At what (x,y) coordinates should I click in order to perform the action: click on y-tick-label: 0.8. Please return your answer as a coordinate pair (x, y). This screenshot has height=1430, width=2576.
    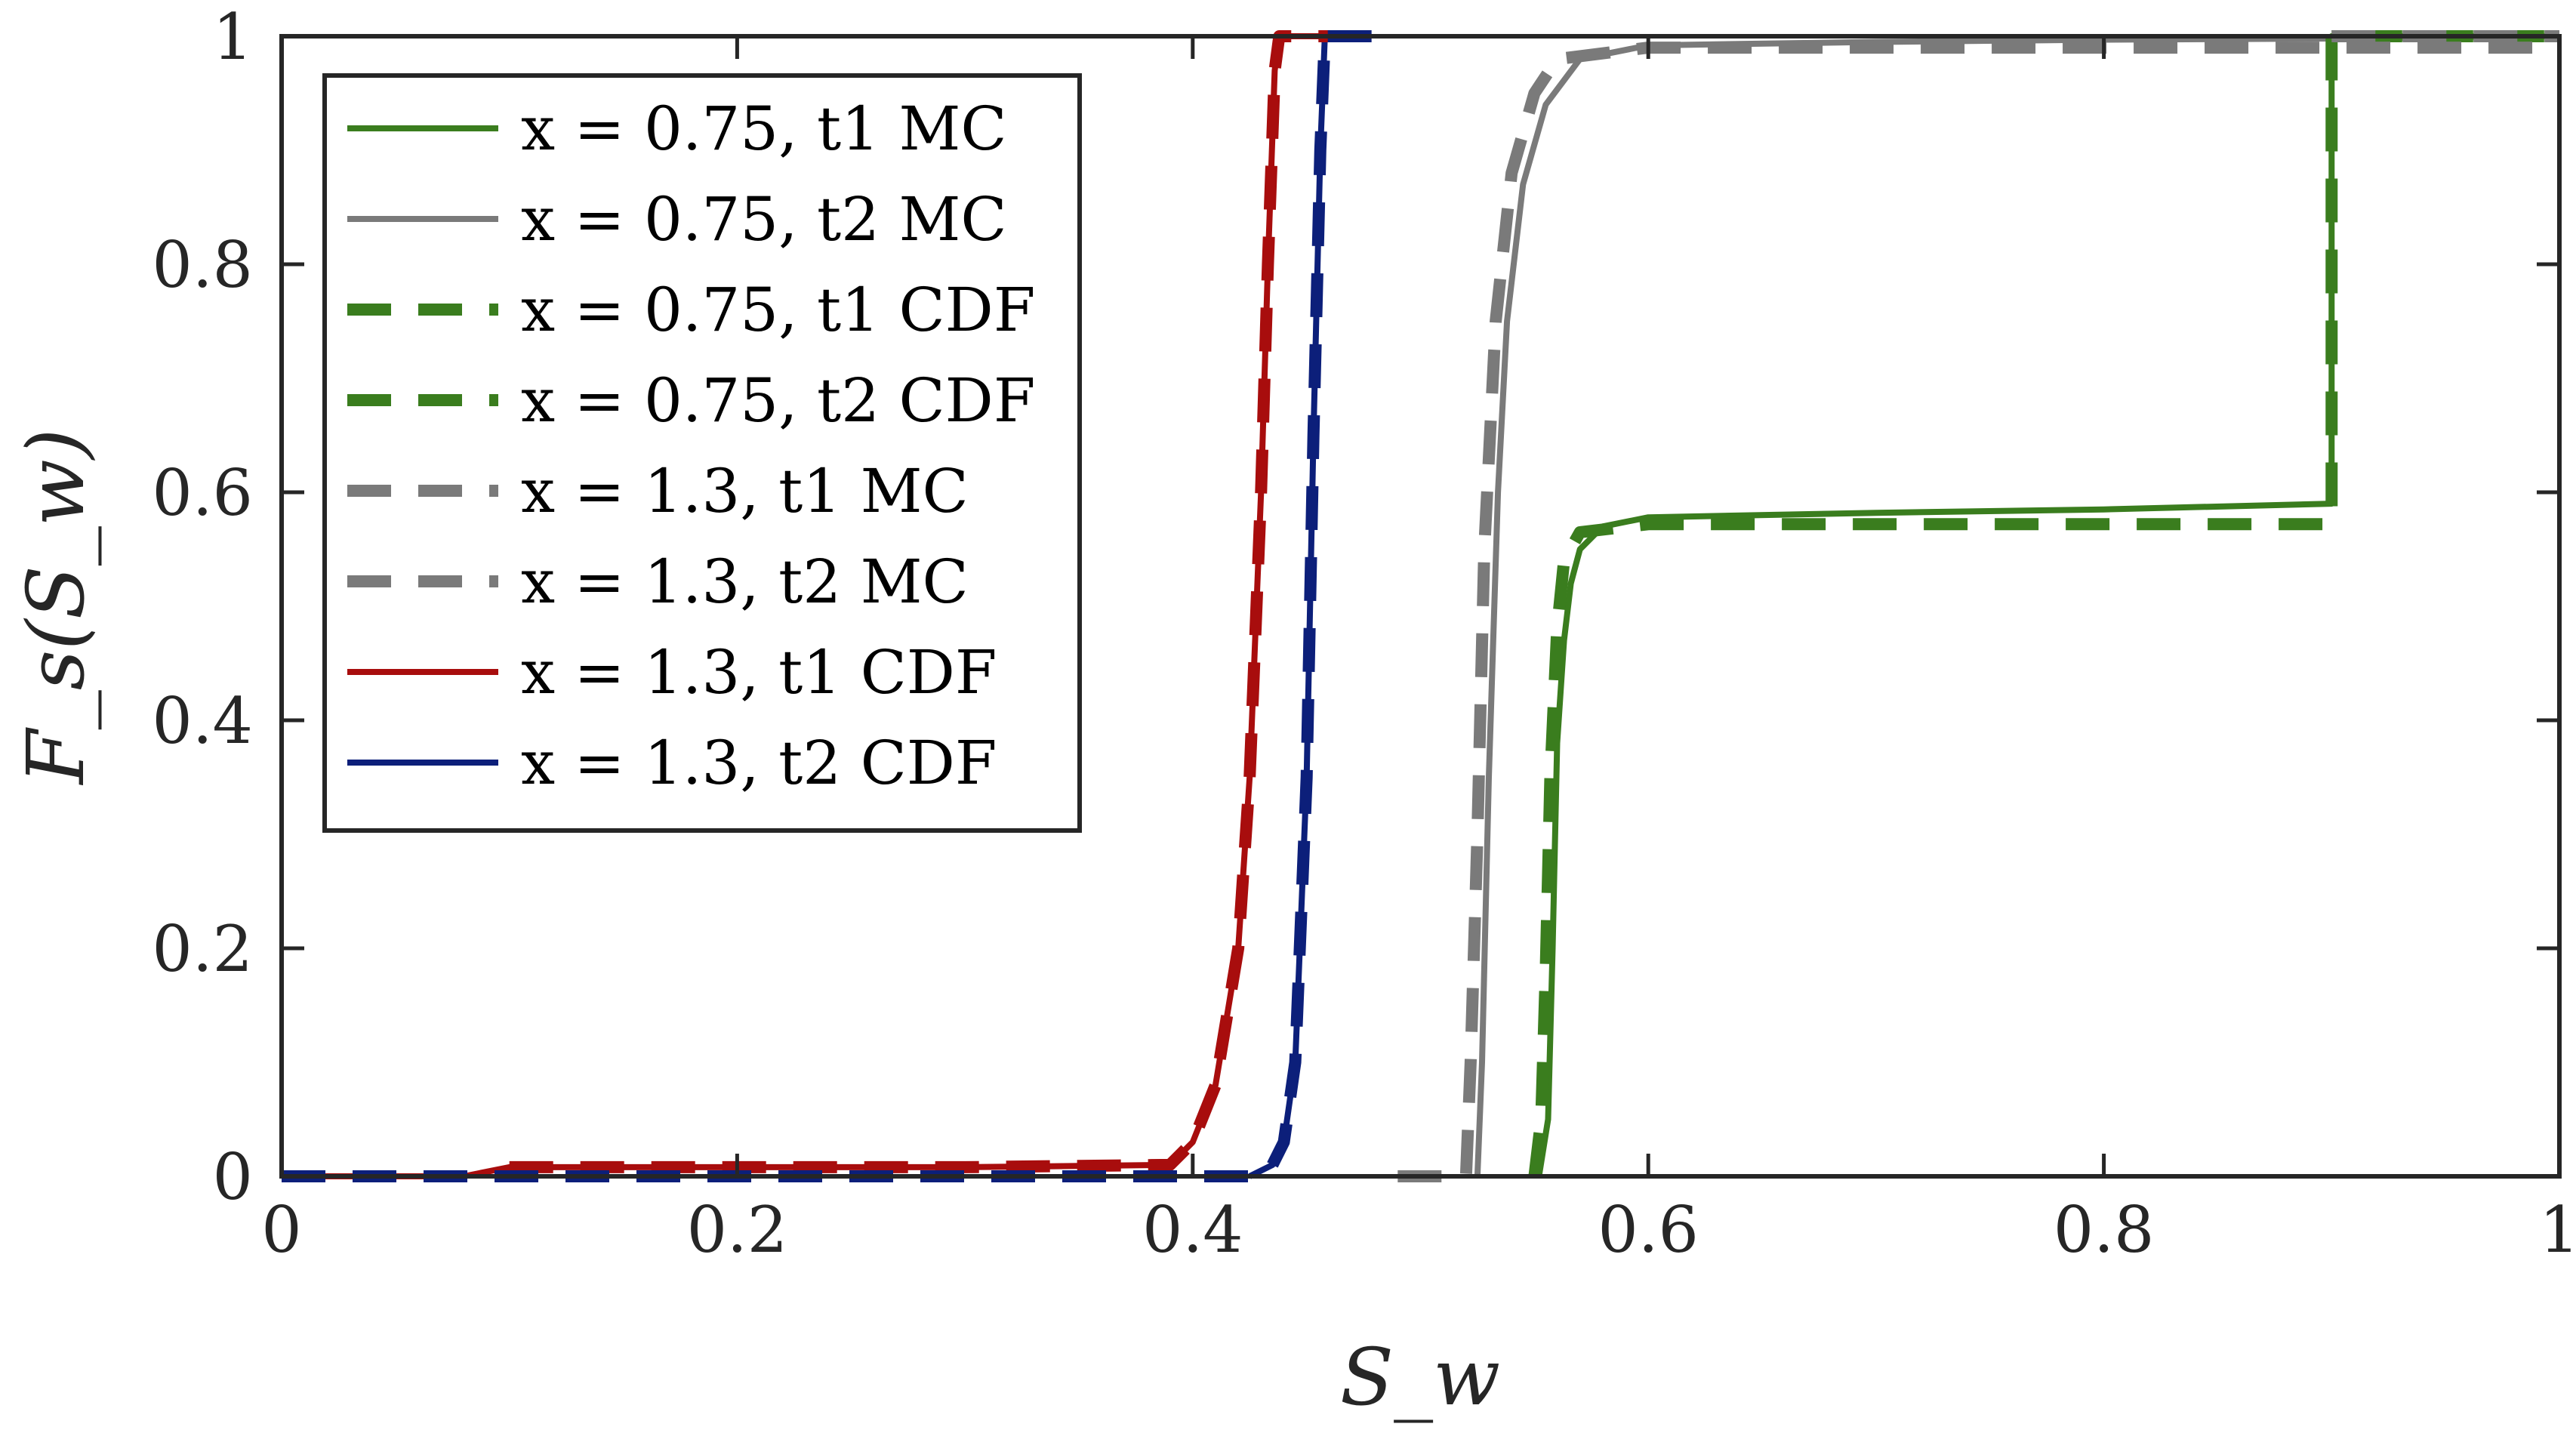
    Looking at the image, I should click on (203, 265).